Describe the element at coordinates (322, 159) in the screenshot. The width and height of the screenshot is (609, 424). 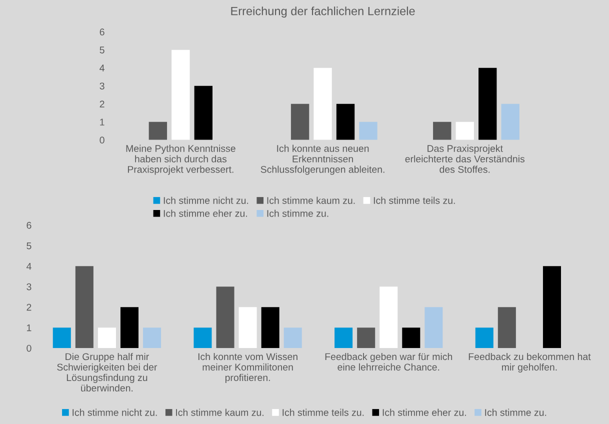
I see `x-tick-label: Ich konnte aus neuen Erkenntnissen Schlussfolgerungen ableiten.` at that location.